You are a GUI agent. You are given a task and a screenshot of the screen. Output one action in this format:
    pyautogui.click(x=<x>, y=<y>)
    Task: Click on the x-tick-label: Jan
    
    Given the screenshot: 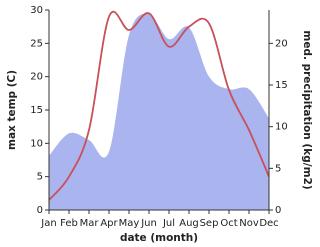 What is the action you would take?
    pyautogui.click(x=48, y=223)
    